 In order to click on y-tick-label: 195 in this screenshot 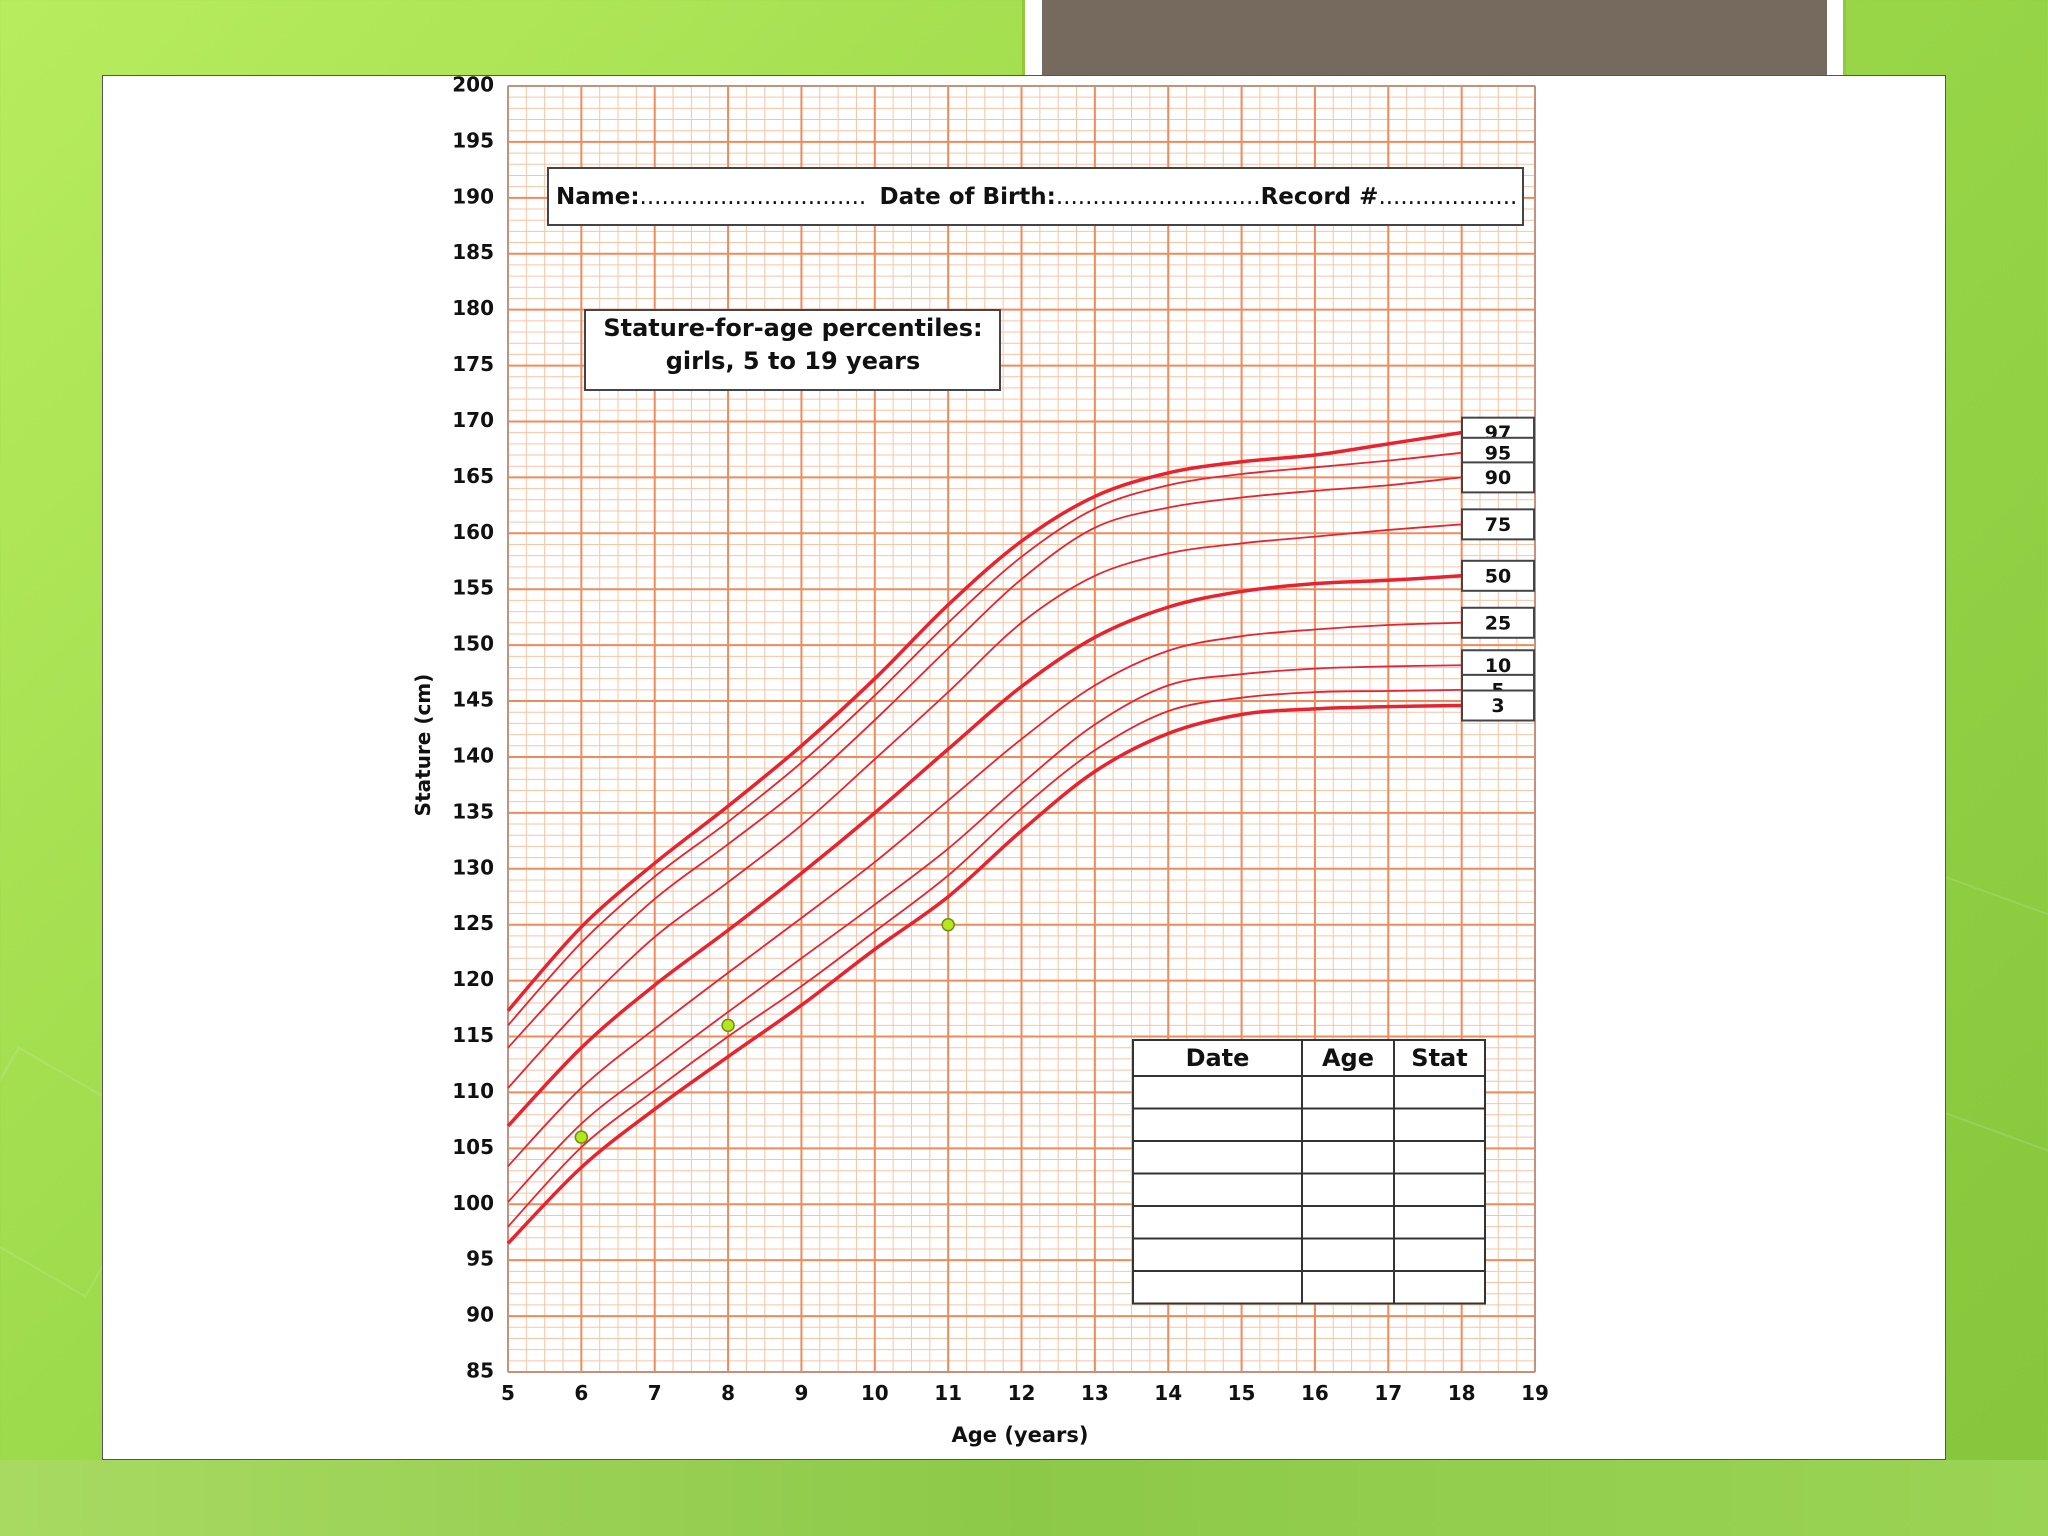, I will do `click(473, 140)`.